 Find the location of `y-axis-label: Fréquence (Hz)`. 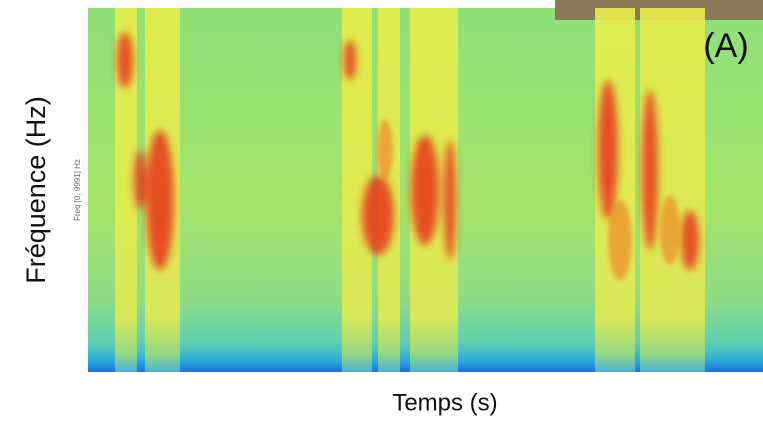

y-axis-label: Fréquence (Hz) is located at coordinates (36, 190).